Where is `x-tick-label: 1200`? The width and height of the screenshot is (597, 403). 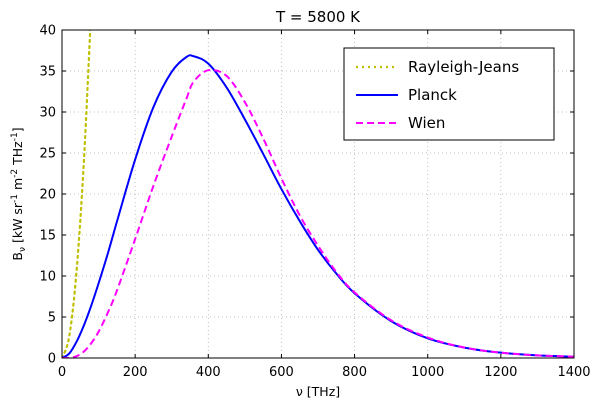 x-tick-label: 1200 is located at coordinates (500, 372).